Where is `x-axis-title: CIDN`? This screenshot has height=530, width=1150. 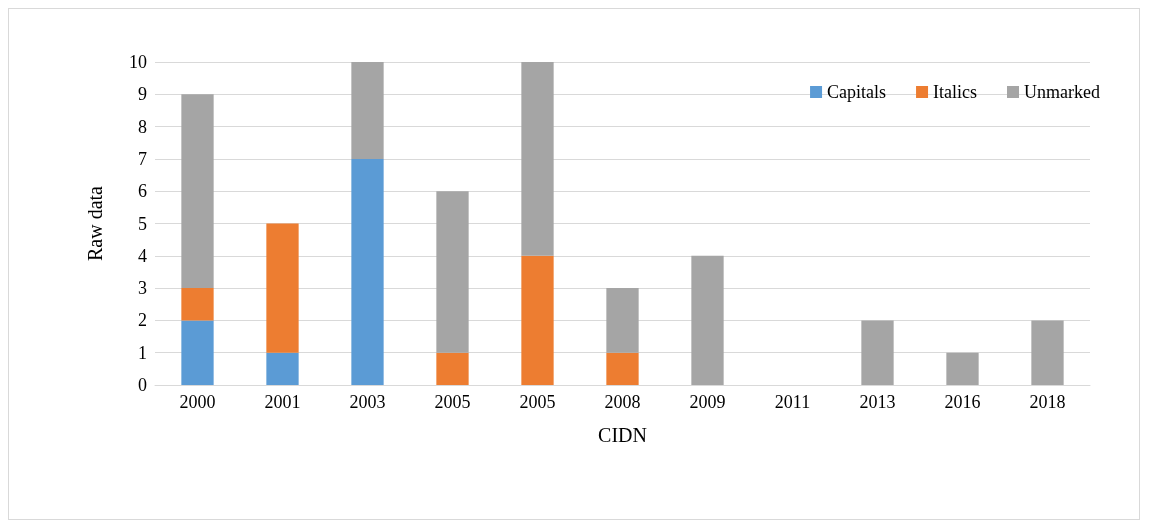 x-axis-title: CIDN is located at coordinates (622, 435).